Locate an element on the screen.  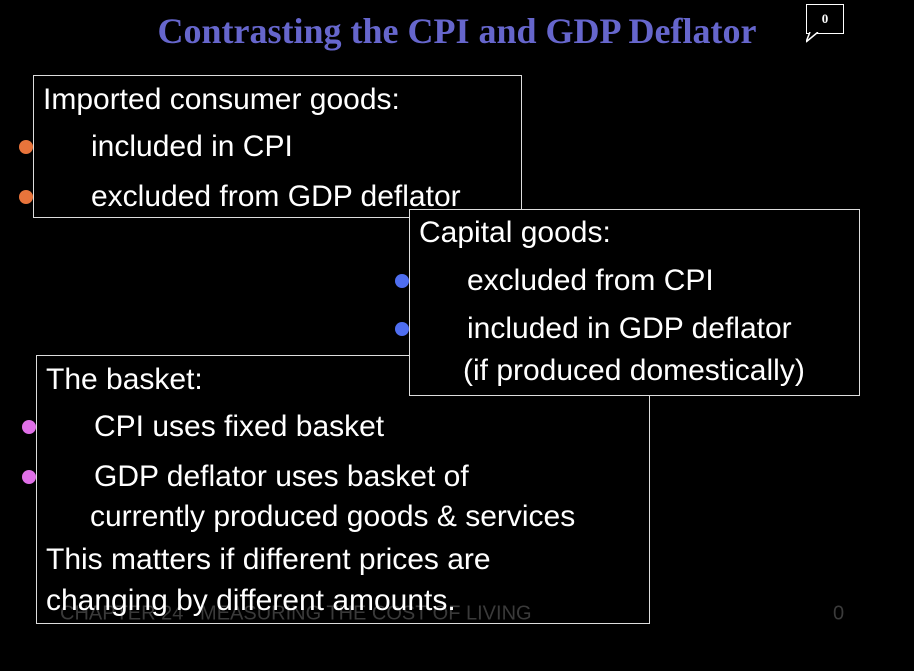
bullet-continuation: (if produced domestically) is located at coordinates (634, 370).